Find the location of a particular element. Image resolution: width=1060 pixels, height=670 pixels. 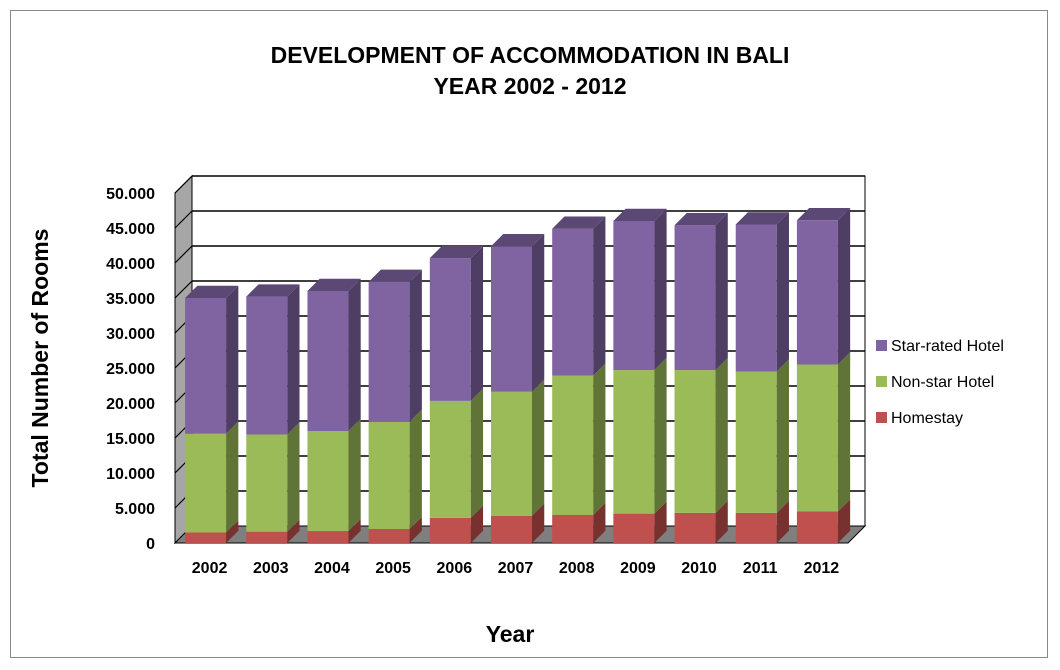

y-tick-label: 20.000 is located at coordinates (130, 404).